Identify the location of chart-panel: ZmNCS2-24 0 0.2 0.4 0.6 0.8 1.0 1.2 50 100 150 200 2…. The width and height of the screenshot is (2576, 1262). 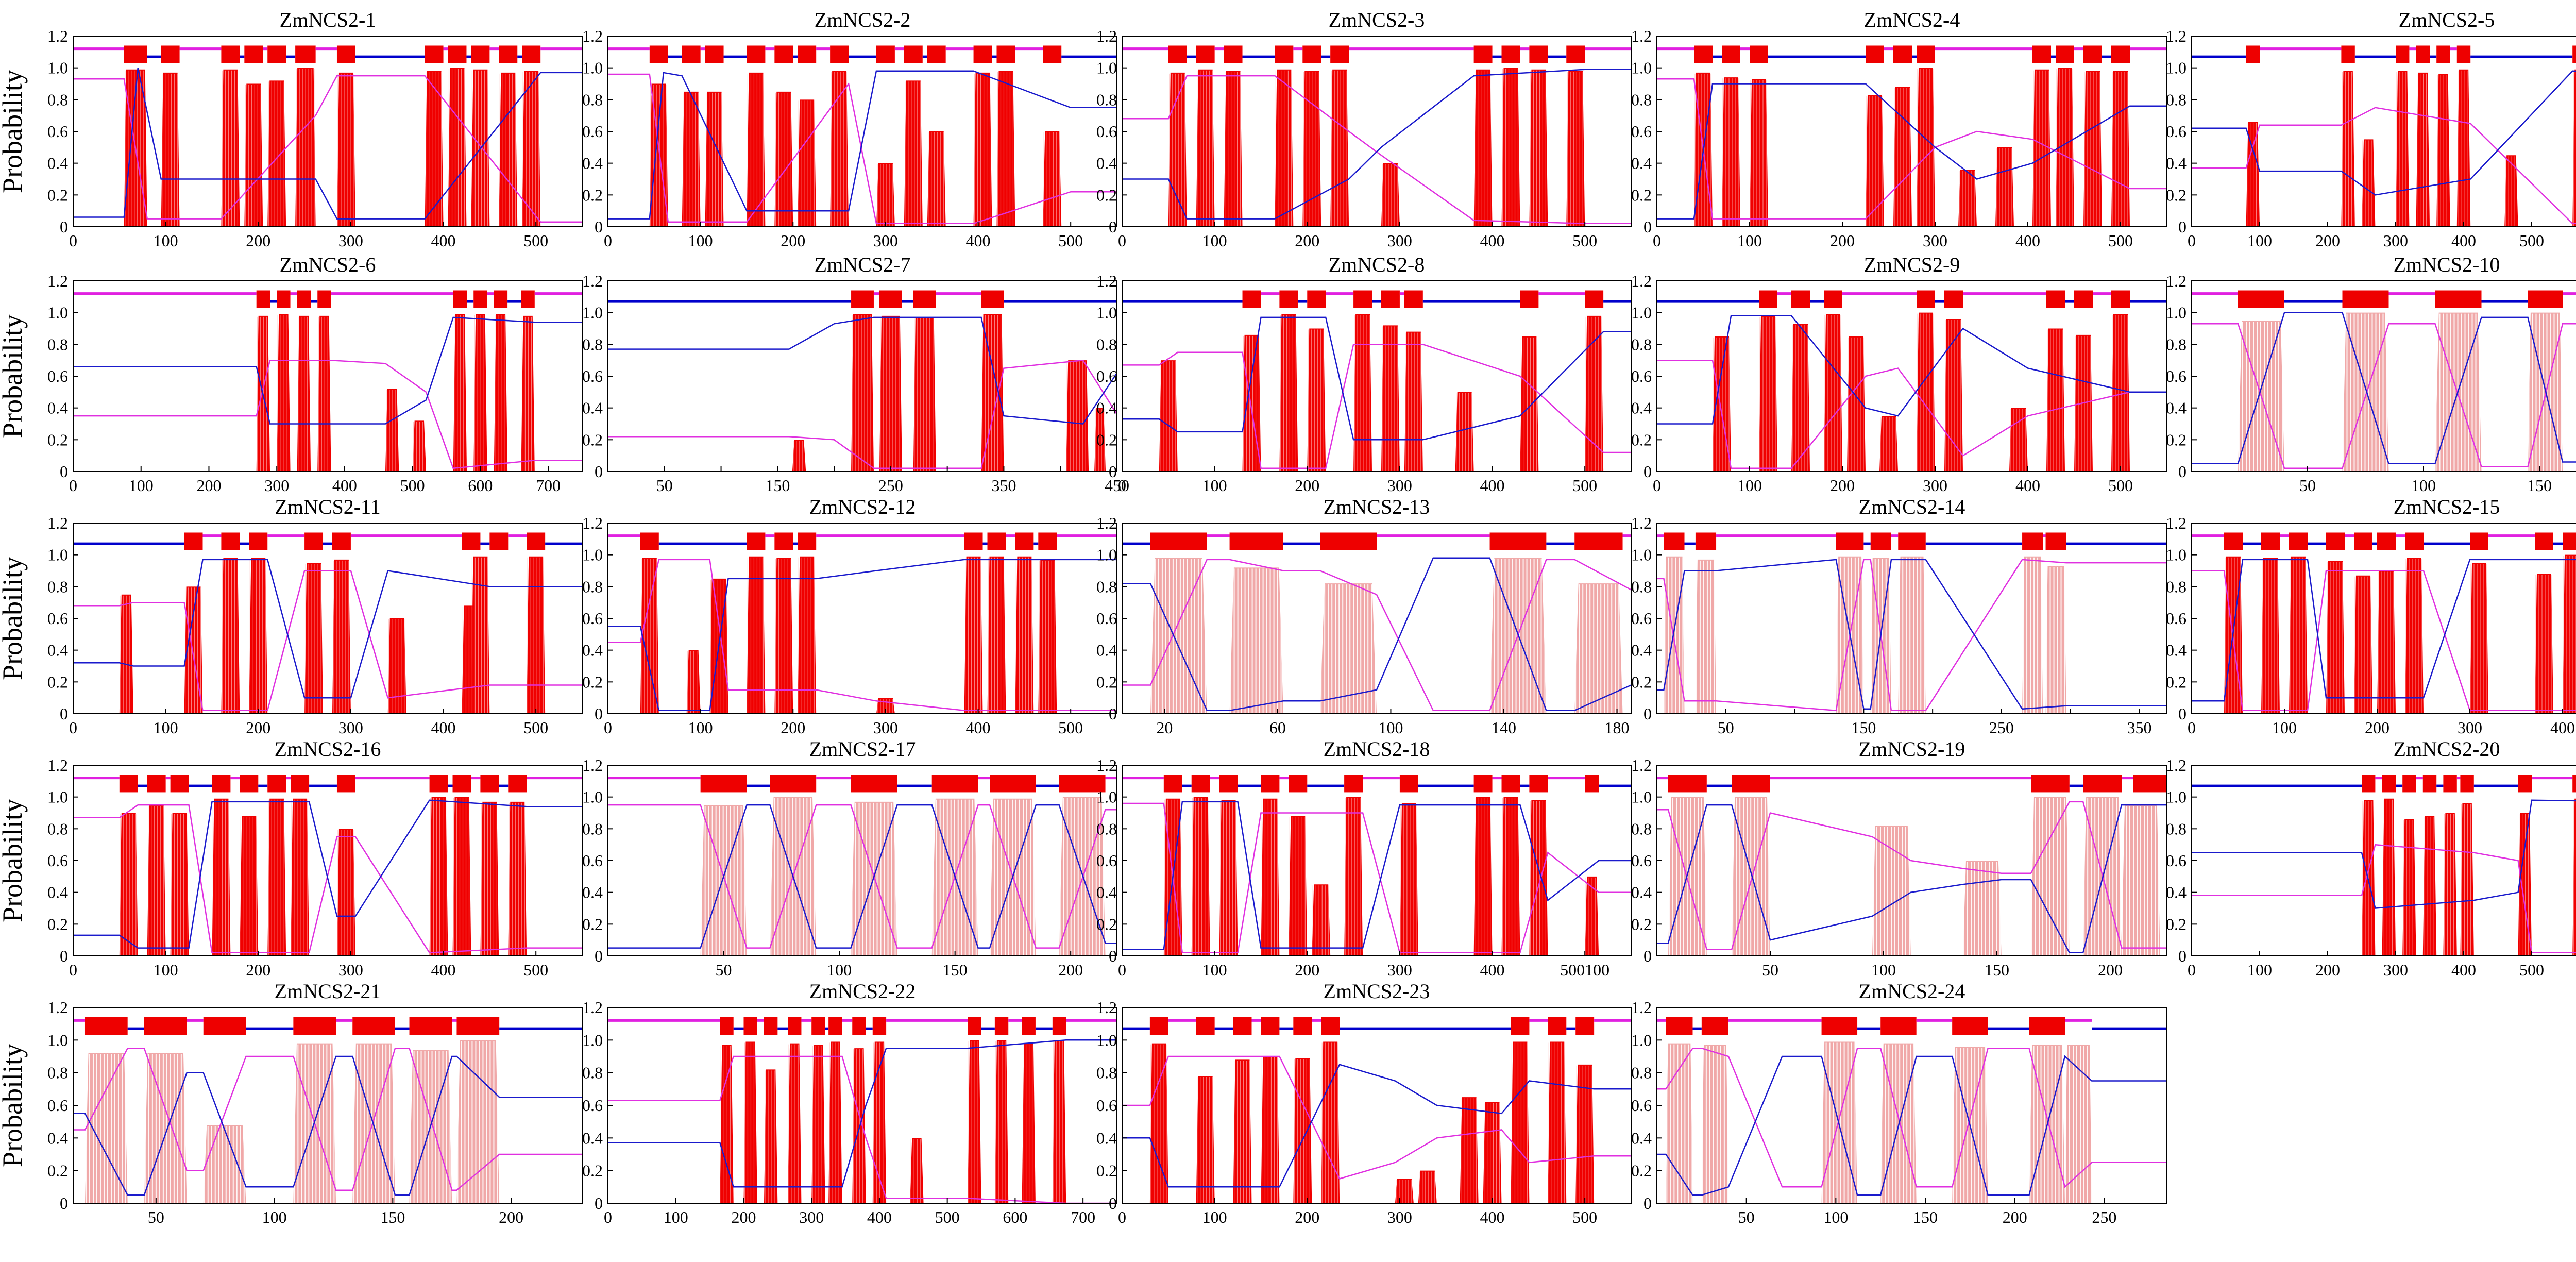
(1899, 1103).